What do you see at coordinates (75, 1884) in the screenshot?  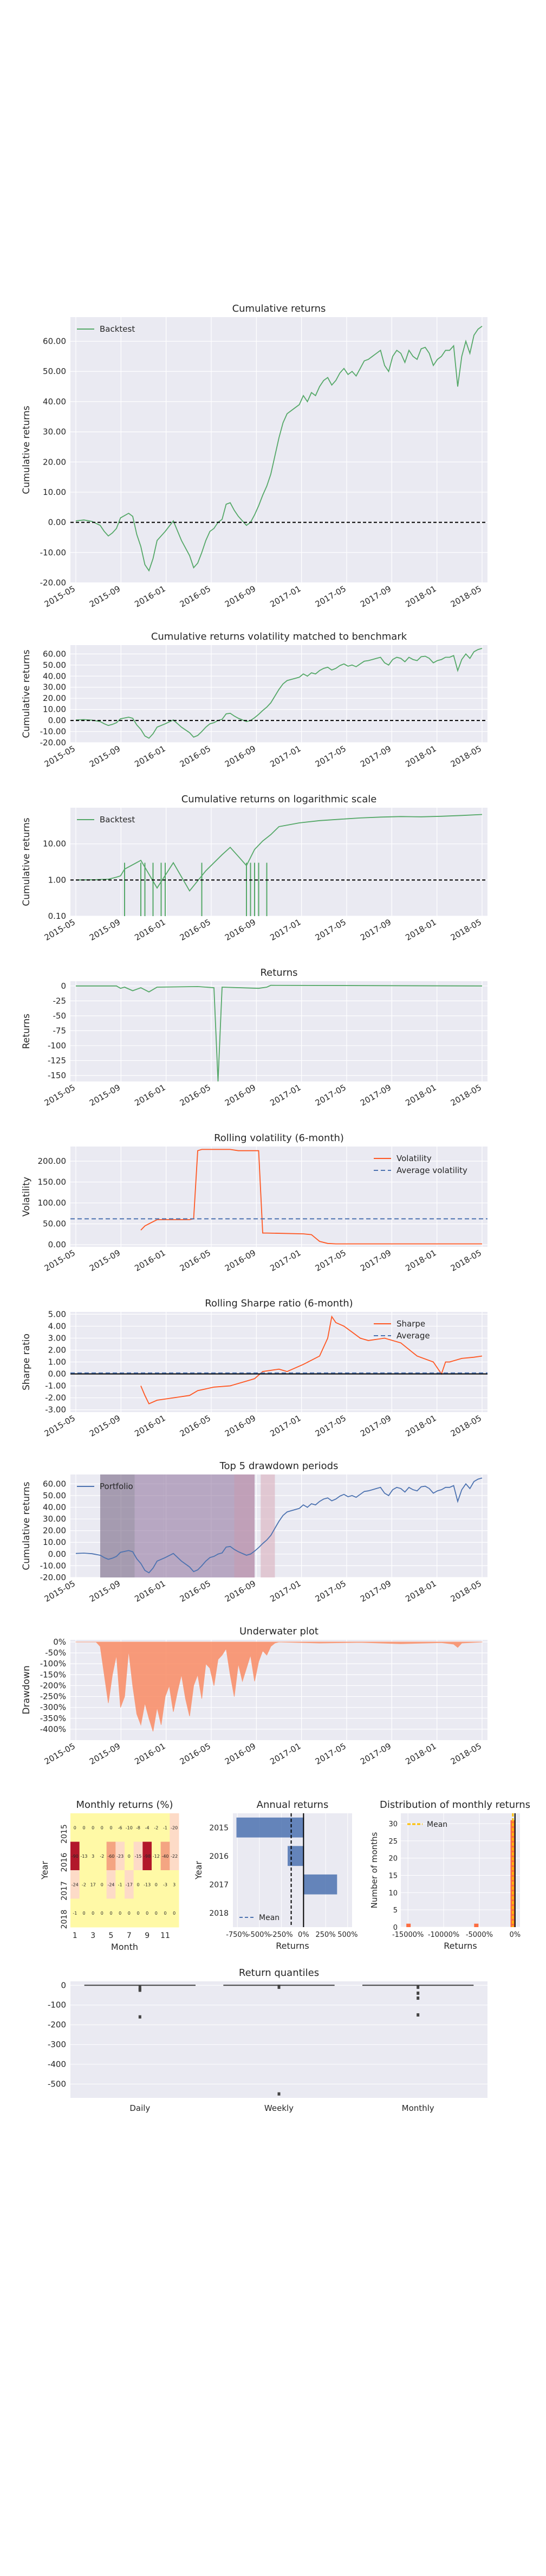 I see `heatmap-value: -24` at bounding box center [75, 1884].